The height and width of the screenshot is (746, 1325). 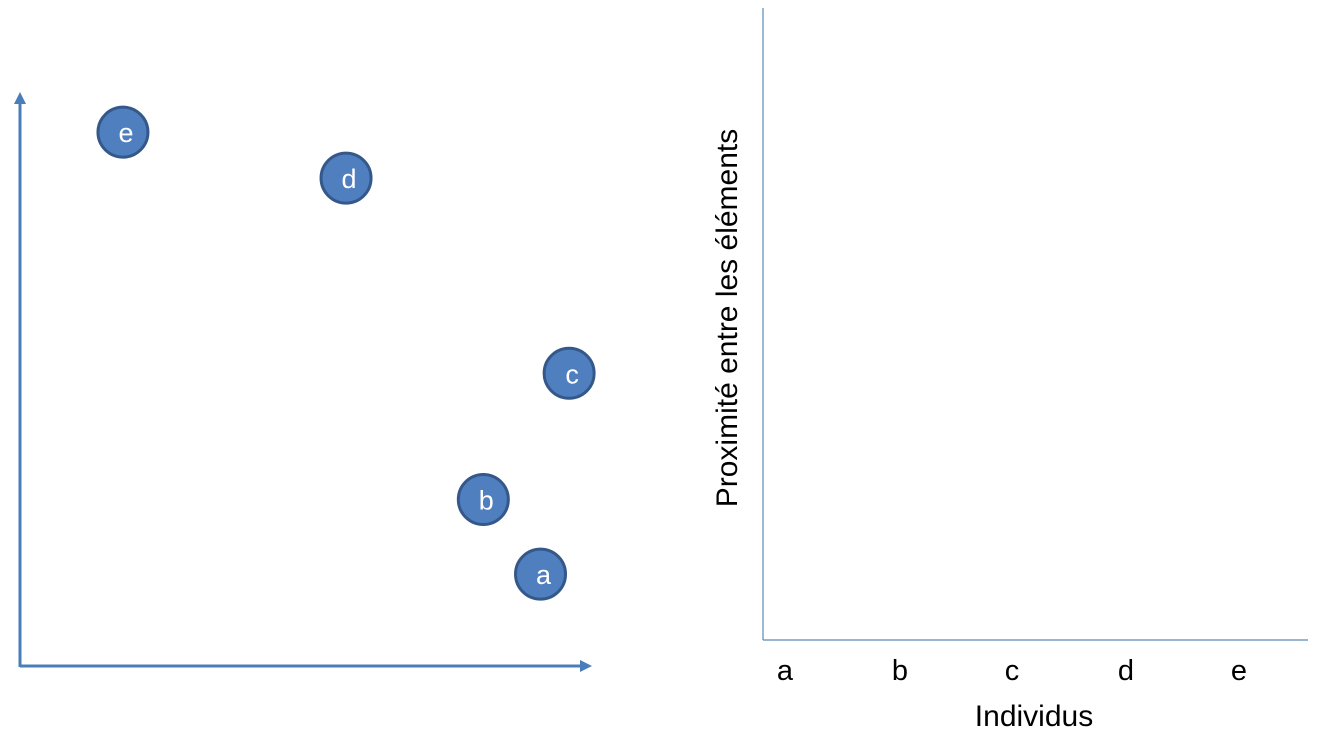 What do you see at coordinates (586, 666) in the screenshot?
I see `x-axis-arrowhead` at bounding box center [586, 666].